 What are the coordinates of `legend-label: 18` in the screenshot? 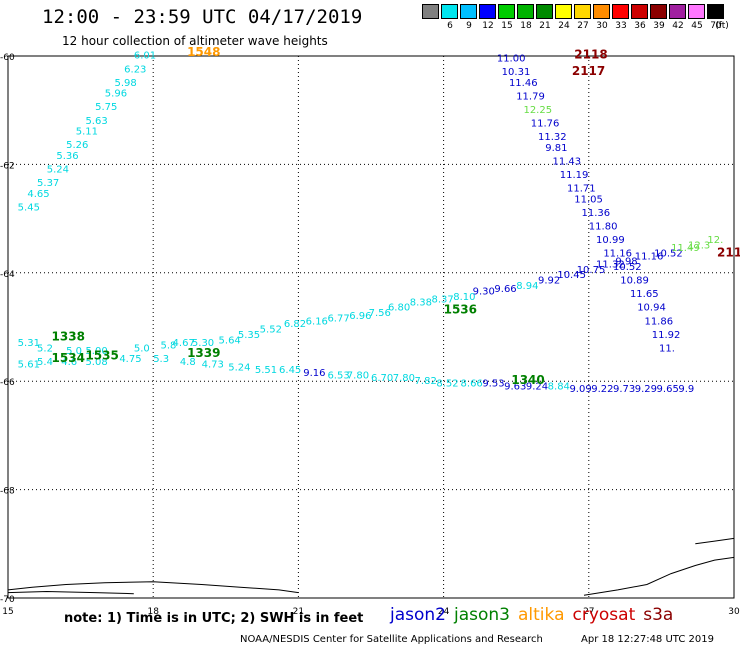 It's located at (526, 26).